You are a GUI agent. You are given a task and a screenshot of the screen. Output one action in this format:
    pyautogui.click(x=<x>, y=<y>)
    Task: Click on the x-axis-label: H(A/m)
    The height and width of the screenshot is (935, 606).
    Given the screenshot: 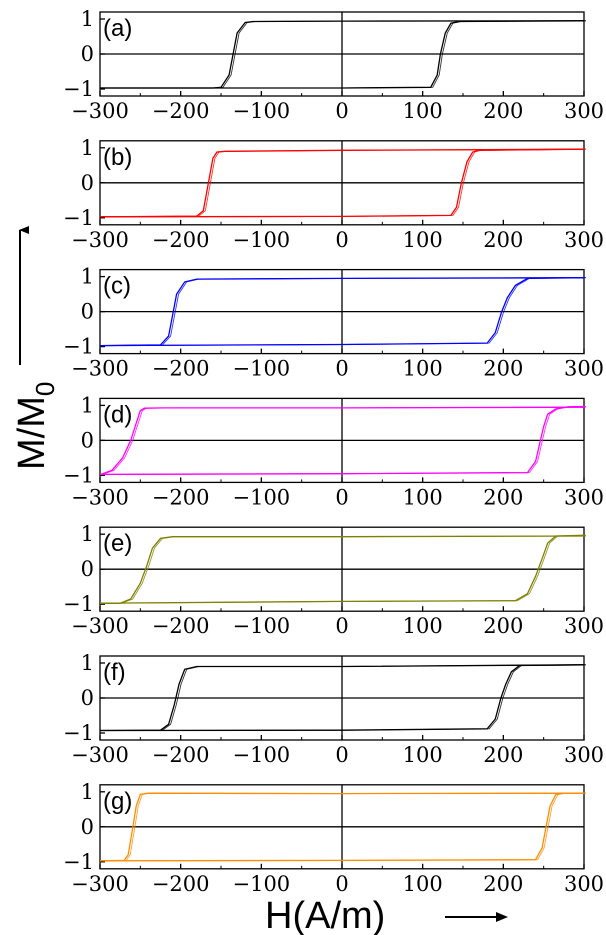 What is the action you would take?
    pyautogui.click(x=325, y=915)
    